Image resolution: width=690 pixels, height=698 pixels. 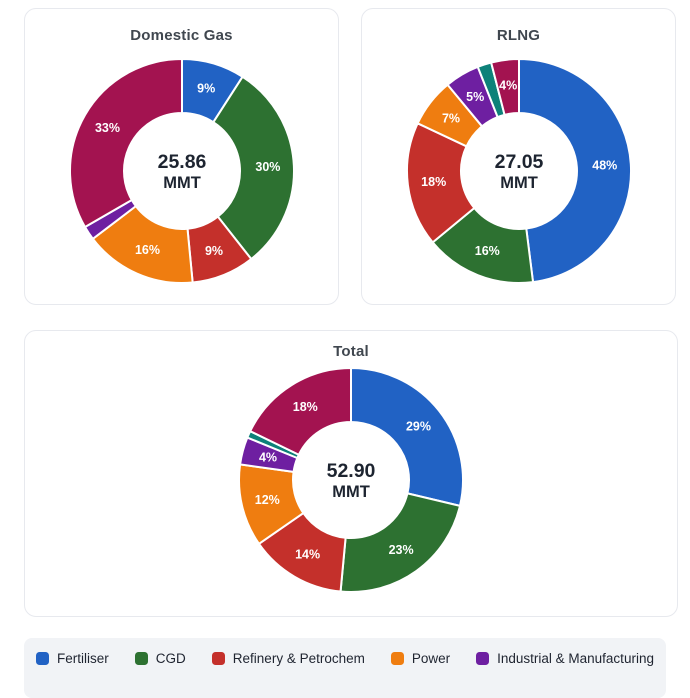 I want to click on donut-center-value: 27.05, so click(x=518, y=162).